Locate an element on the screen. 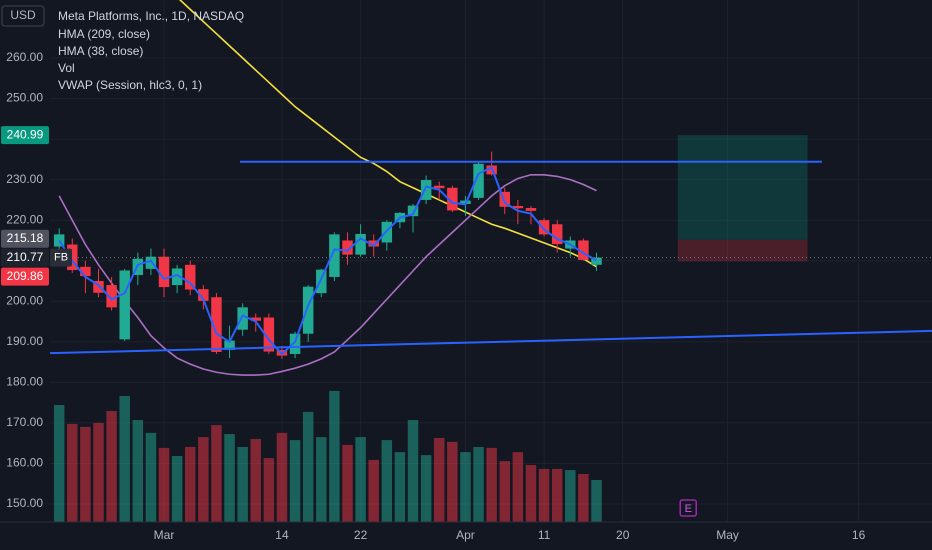 The height and width of the screenshot is (550, 932). y-tick-label: 190.00 is located at coordinates (24, 341).